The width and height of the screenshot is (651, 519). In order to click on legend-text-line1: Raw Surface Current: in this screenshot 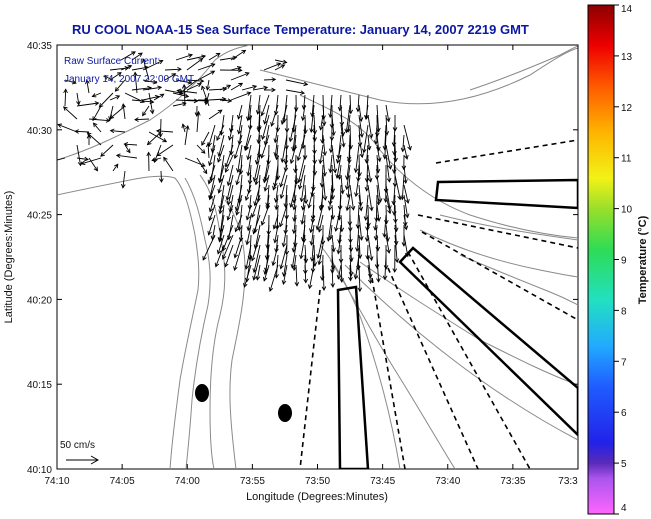, I will do `click(112, 61)`.